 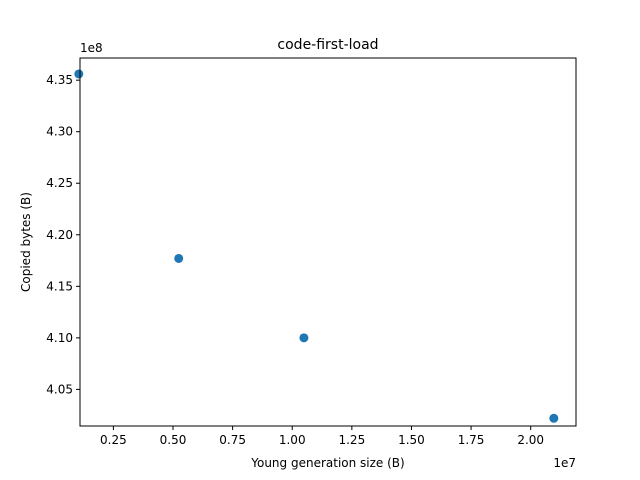 What do you see at coordinates (471, 440) in the screenshot?
I see `x-tick-label: 1.75` at bounding box center [471, 440].